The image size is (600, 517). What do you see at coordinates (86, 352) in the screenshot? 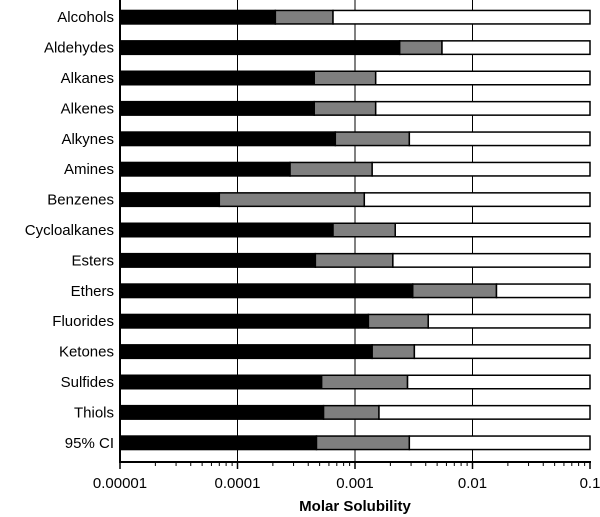
I see `category-label: Ketones` at bounding box center [86, 352].